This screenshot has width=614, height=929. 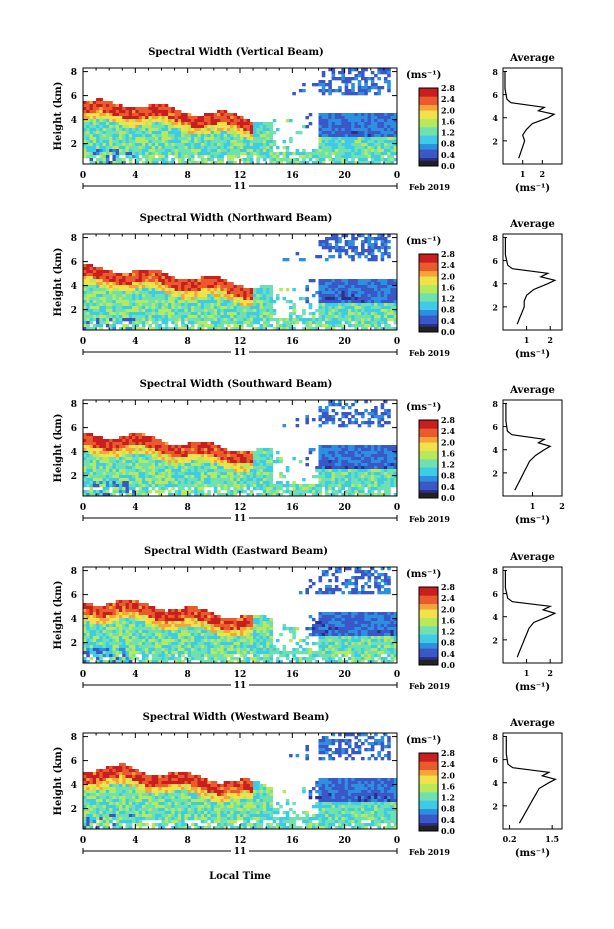 What do you see at coordinates (74, 263) in the screenshot?
I see `y-tick-label: 6` at bounding box center [74, 263].